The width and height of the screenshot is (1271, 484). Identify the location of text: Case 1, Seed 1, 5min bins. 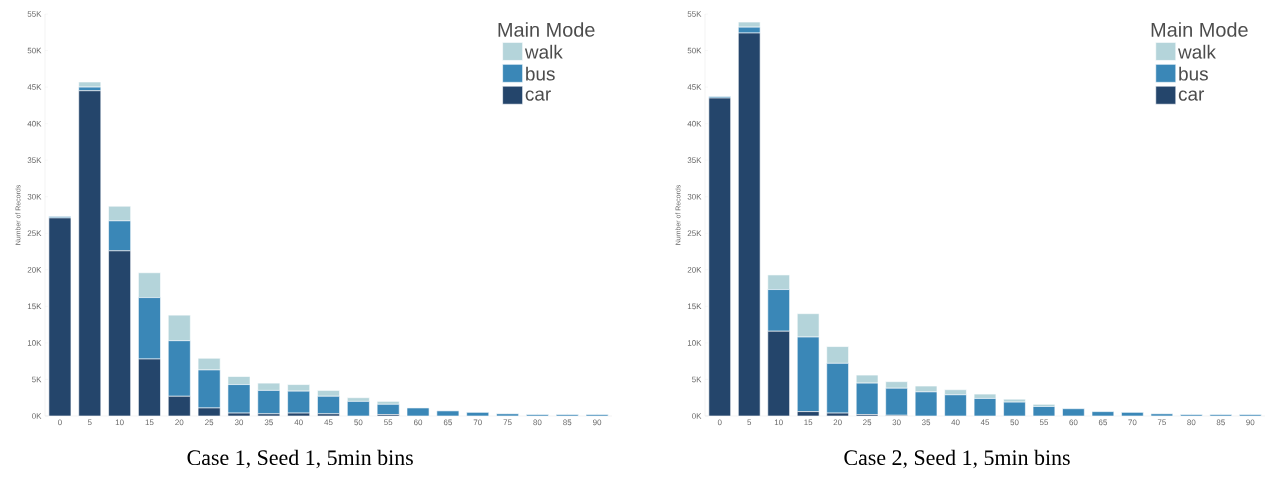
(300, 459).